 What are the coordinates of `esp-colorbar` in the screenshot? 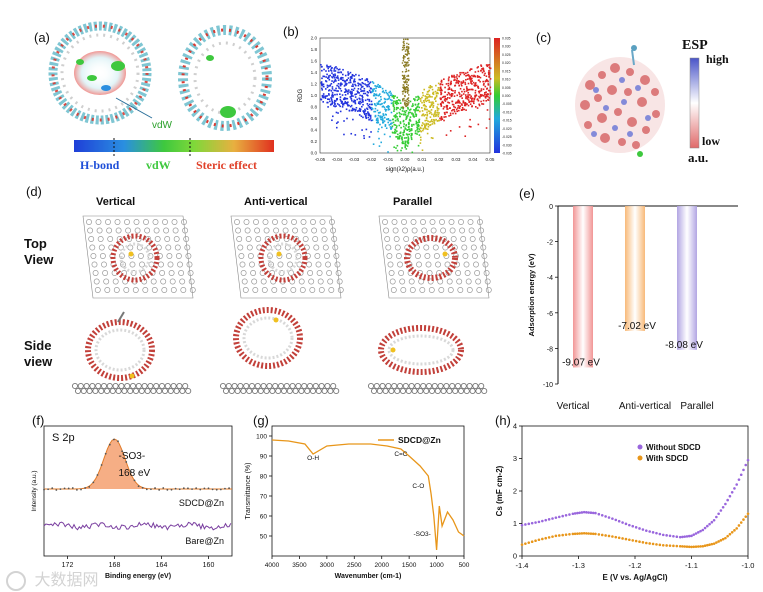 It's located at (694, 103).